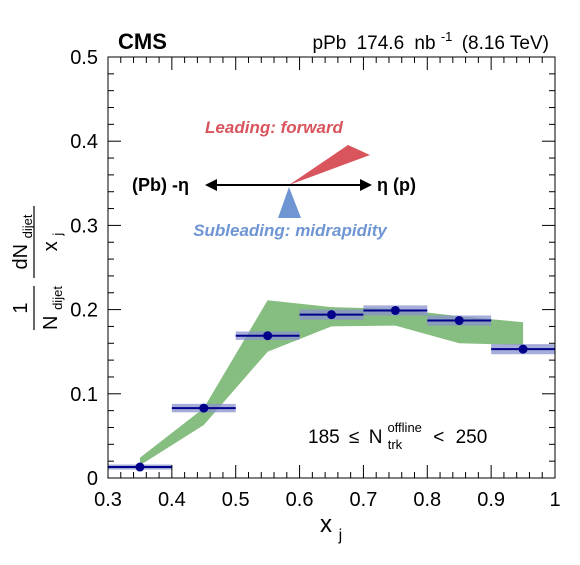 The height and width of the screenshot is (565, 580). Describe the element at coordinates (396, 185) in the screenshot. I see `right-eta-label: η (p)` at that location.